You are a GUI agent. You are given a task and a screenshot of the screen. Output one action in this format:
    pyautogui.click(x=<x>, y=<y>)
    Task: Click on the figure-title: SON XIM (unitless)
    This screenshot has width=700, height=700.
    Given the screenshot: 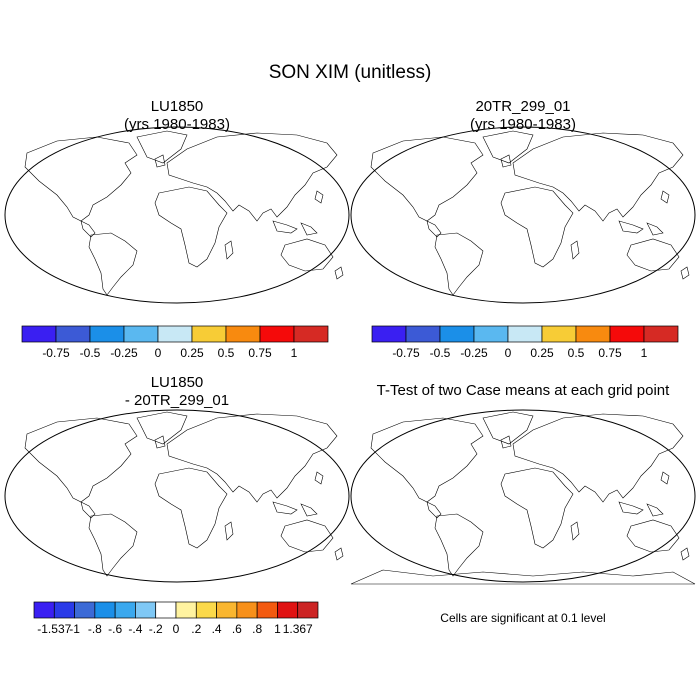 What is the action you would take?
    pyautogui.click(x=350, y=72)
    